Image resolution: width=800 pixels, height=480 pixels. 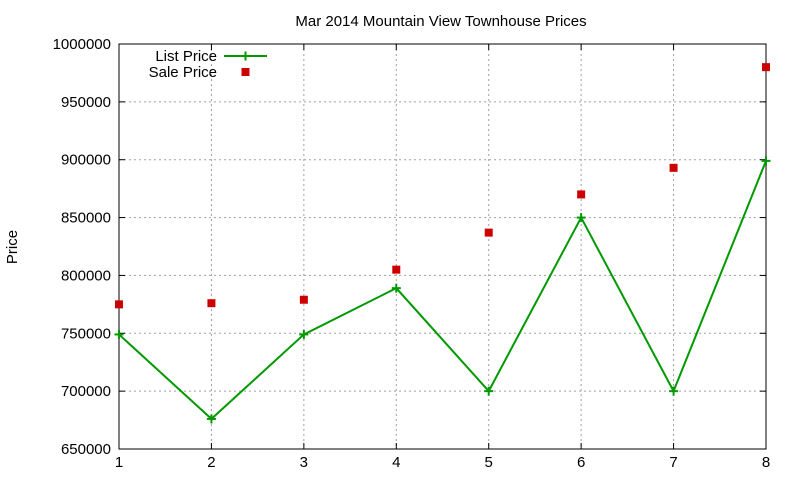 What do you see at coordinates (766, 462) in the screenshot?
I see `x-tick-label: 8` at bounding box center [766, 462].